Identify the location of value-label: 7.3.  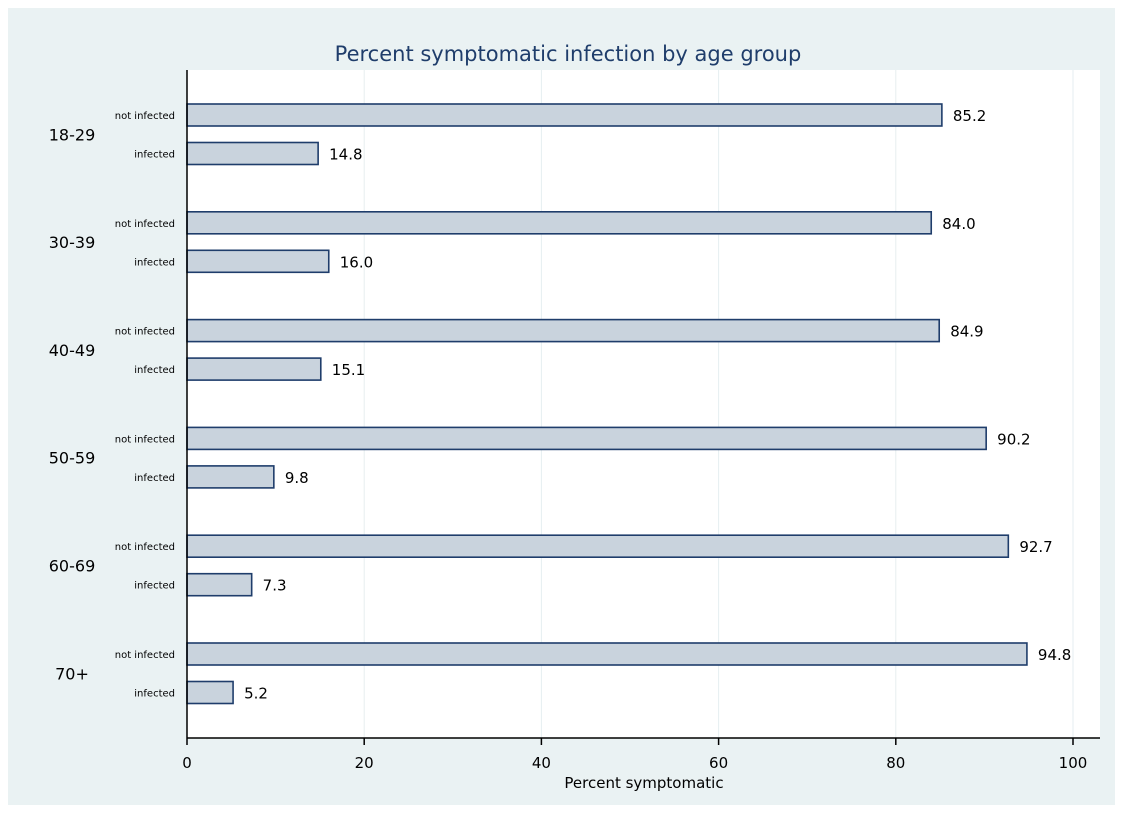
(275, 586).